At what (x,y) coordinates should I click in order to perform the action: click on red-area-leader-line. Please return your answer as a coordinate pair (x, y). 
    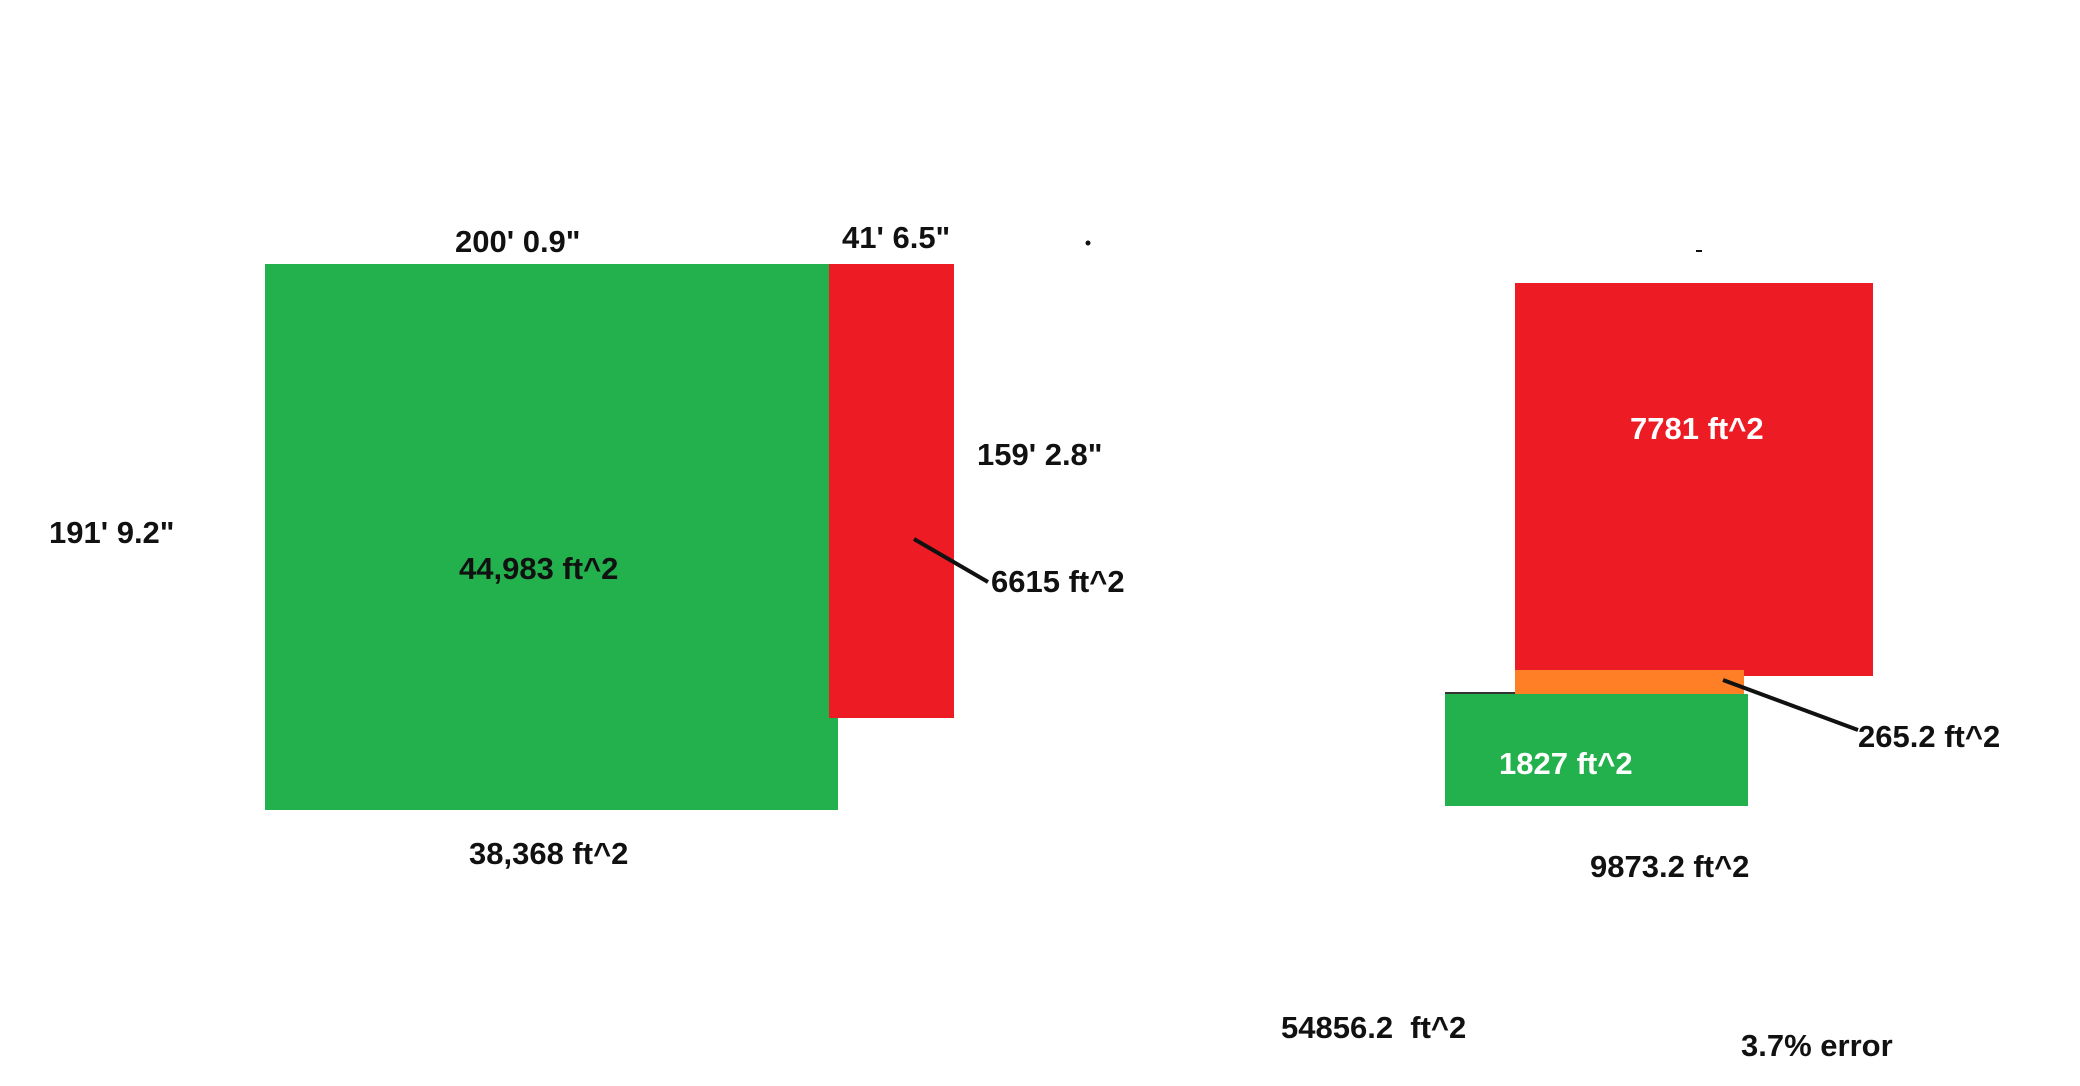
    Looking at the image, I should click on (951, 560).